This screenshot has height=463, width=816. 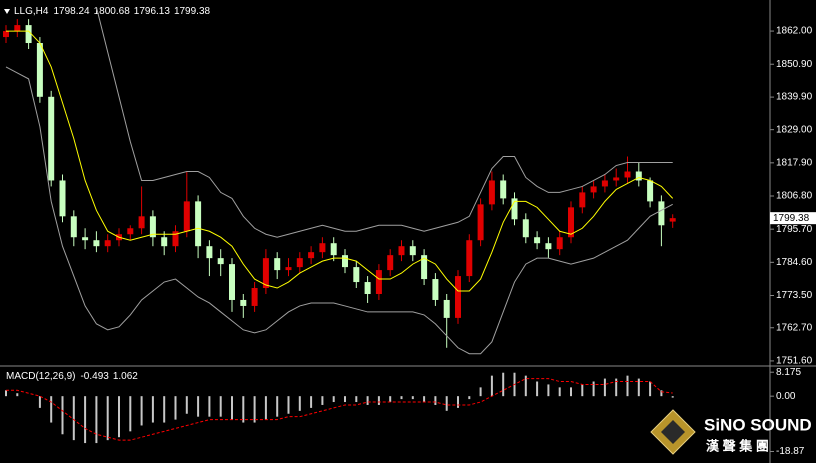 What do you see at coordinates (794, 262) in the screenshot?
I see `y-tick-label: 1784.60` at bounding box center [794, 262].